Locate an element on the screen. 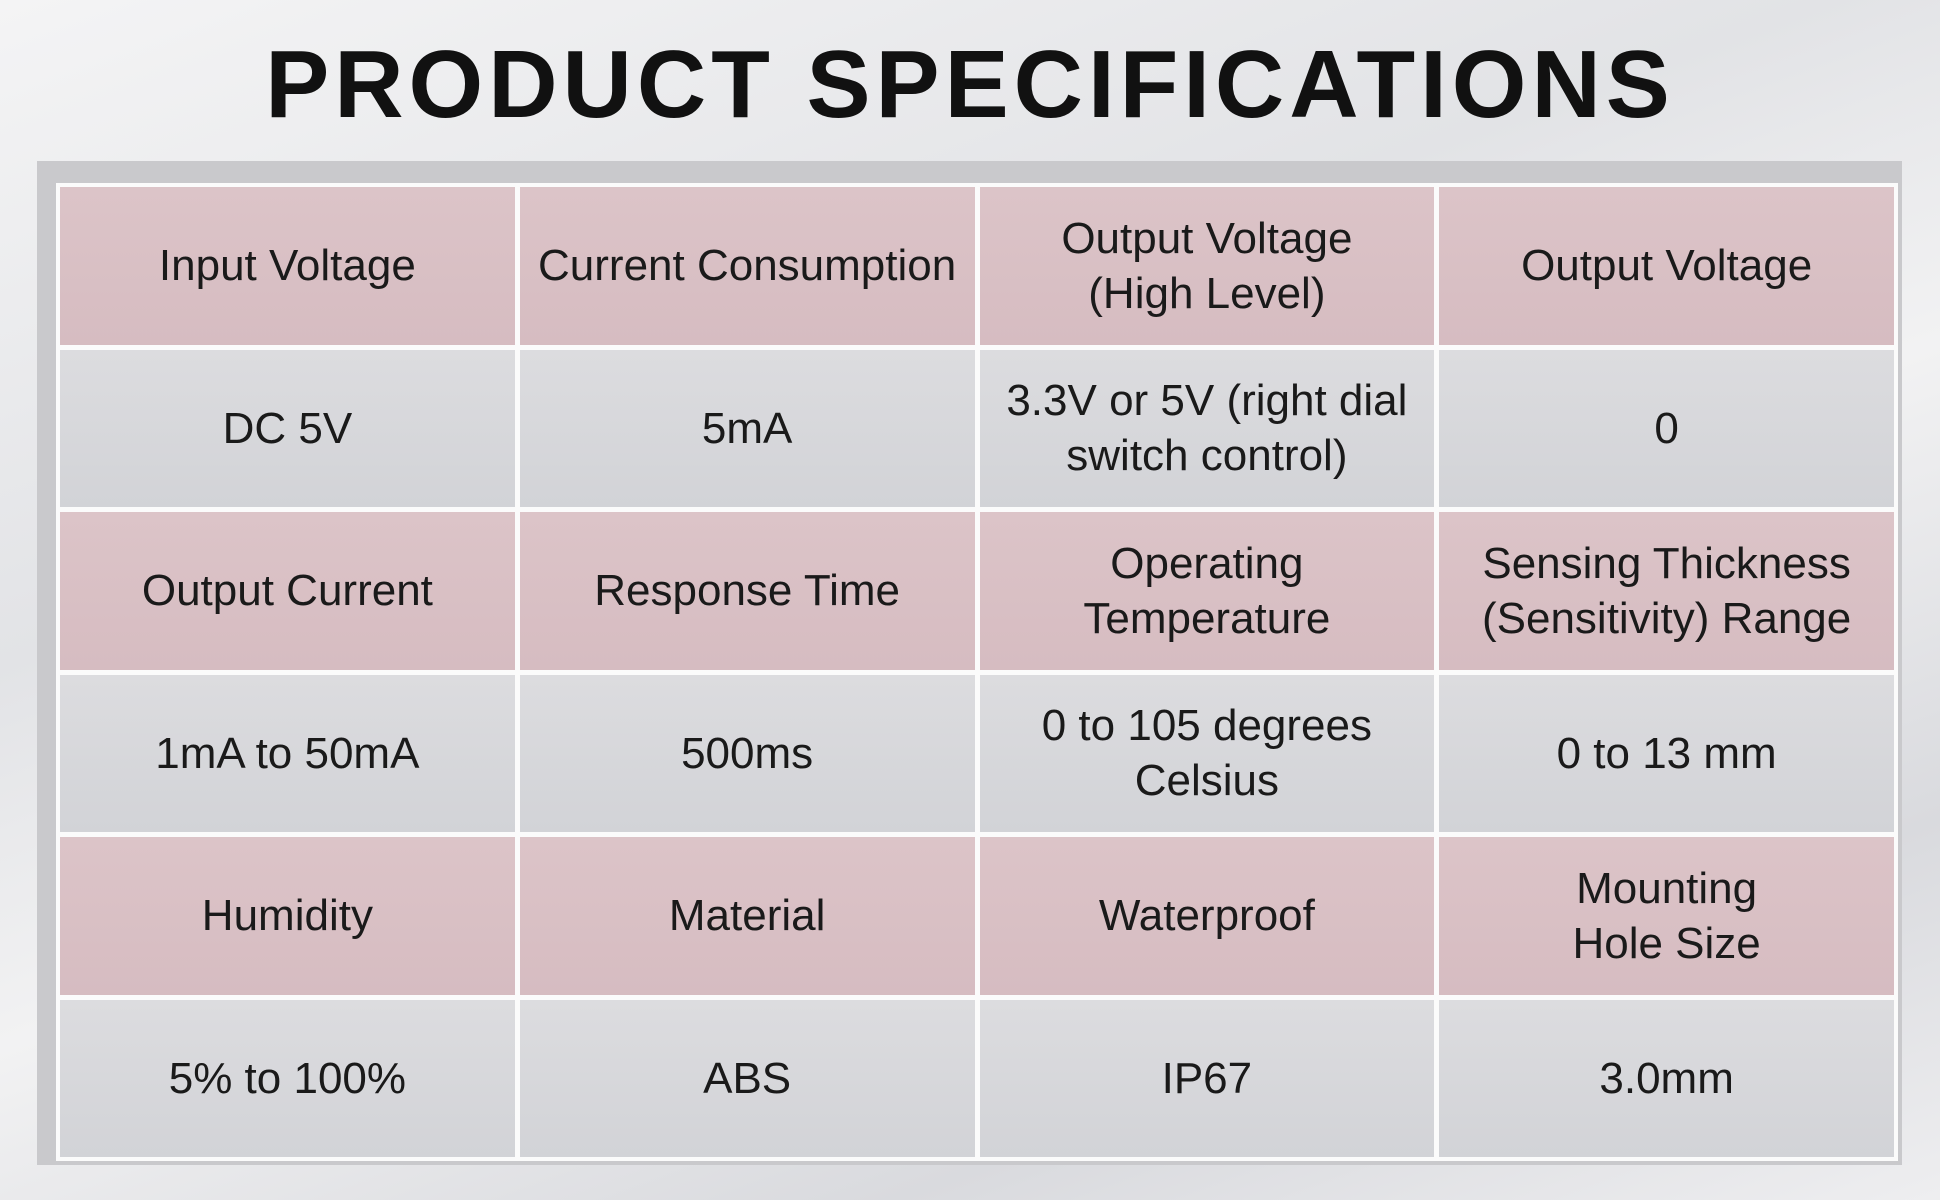 The image size is (1940, 1200). spec-value: 3.3V or 5V (right dial switch control) is located at coordinates (1207, 428).